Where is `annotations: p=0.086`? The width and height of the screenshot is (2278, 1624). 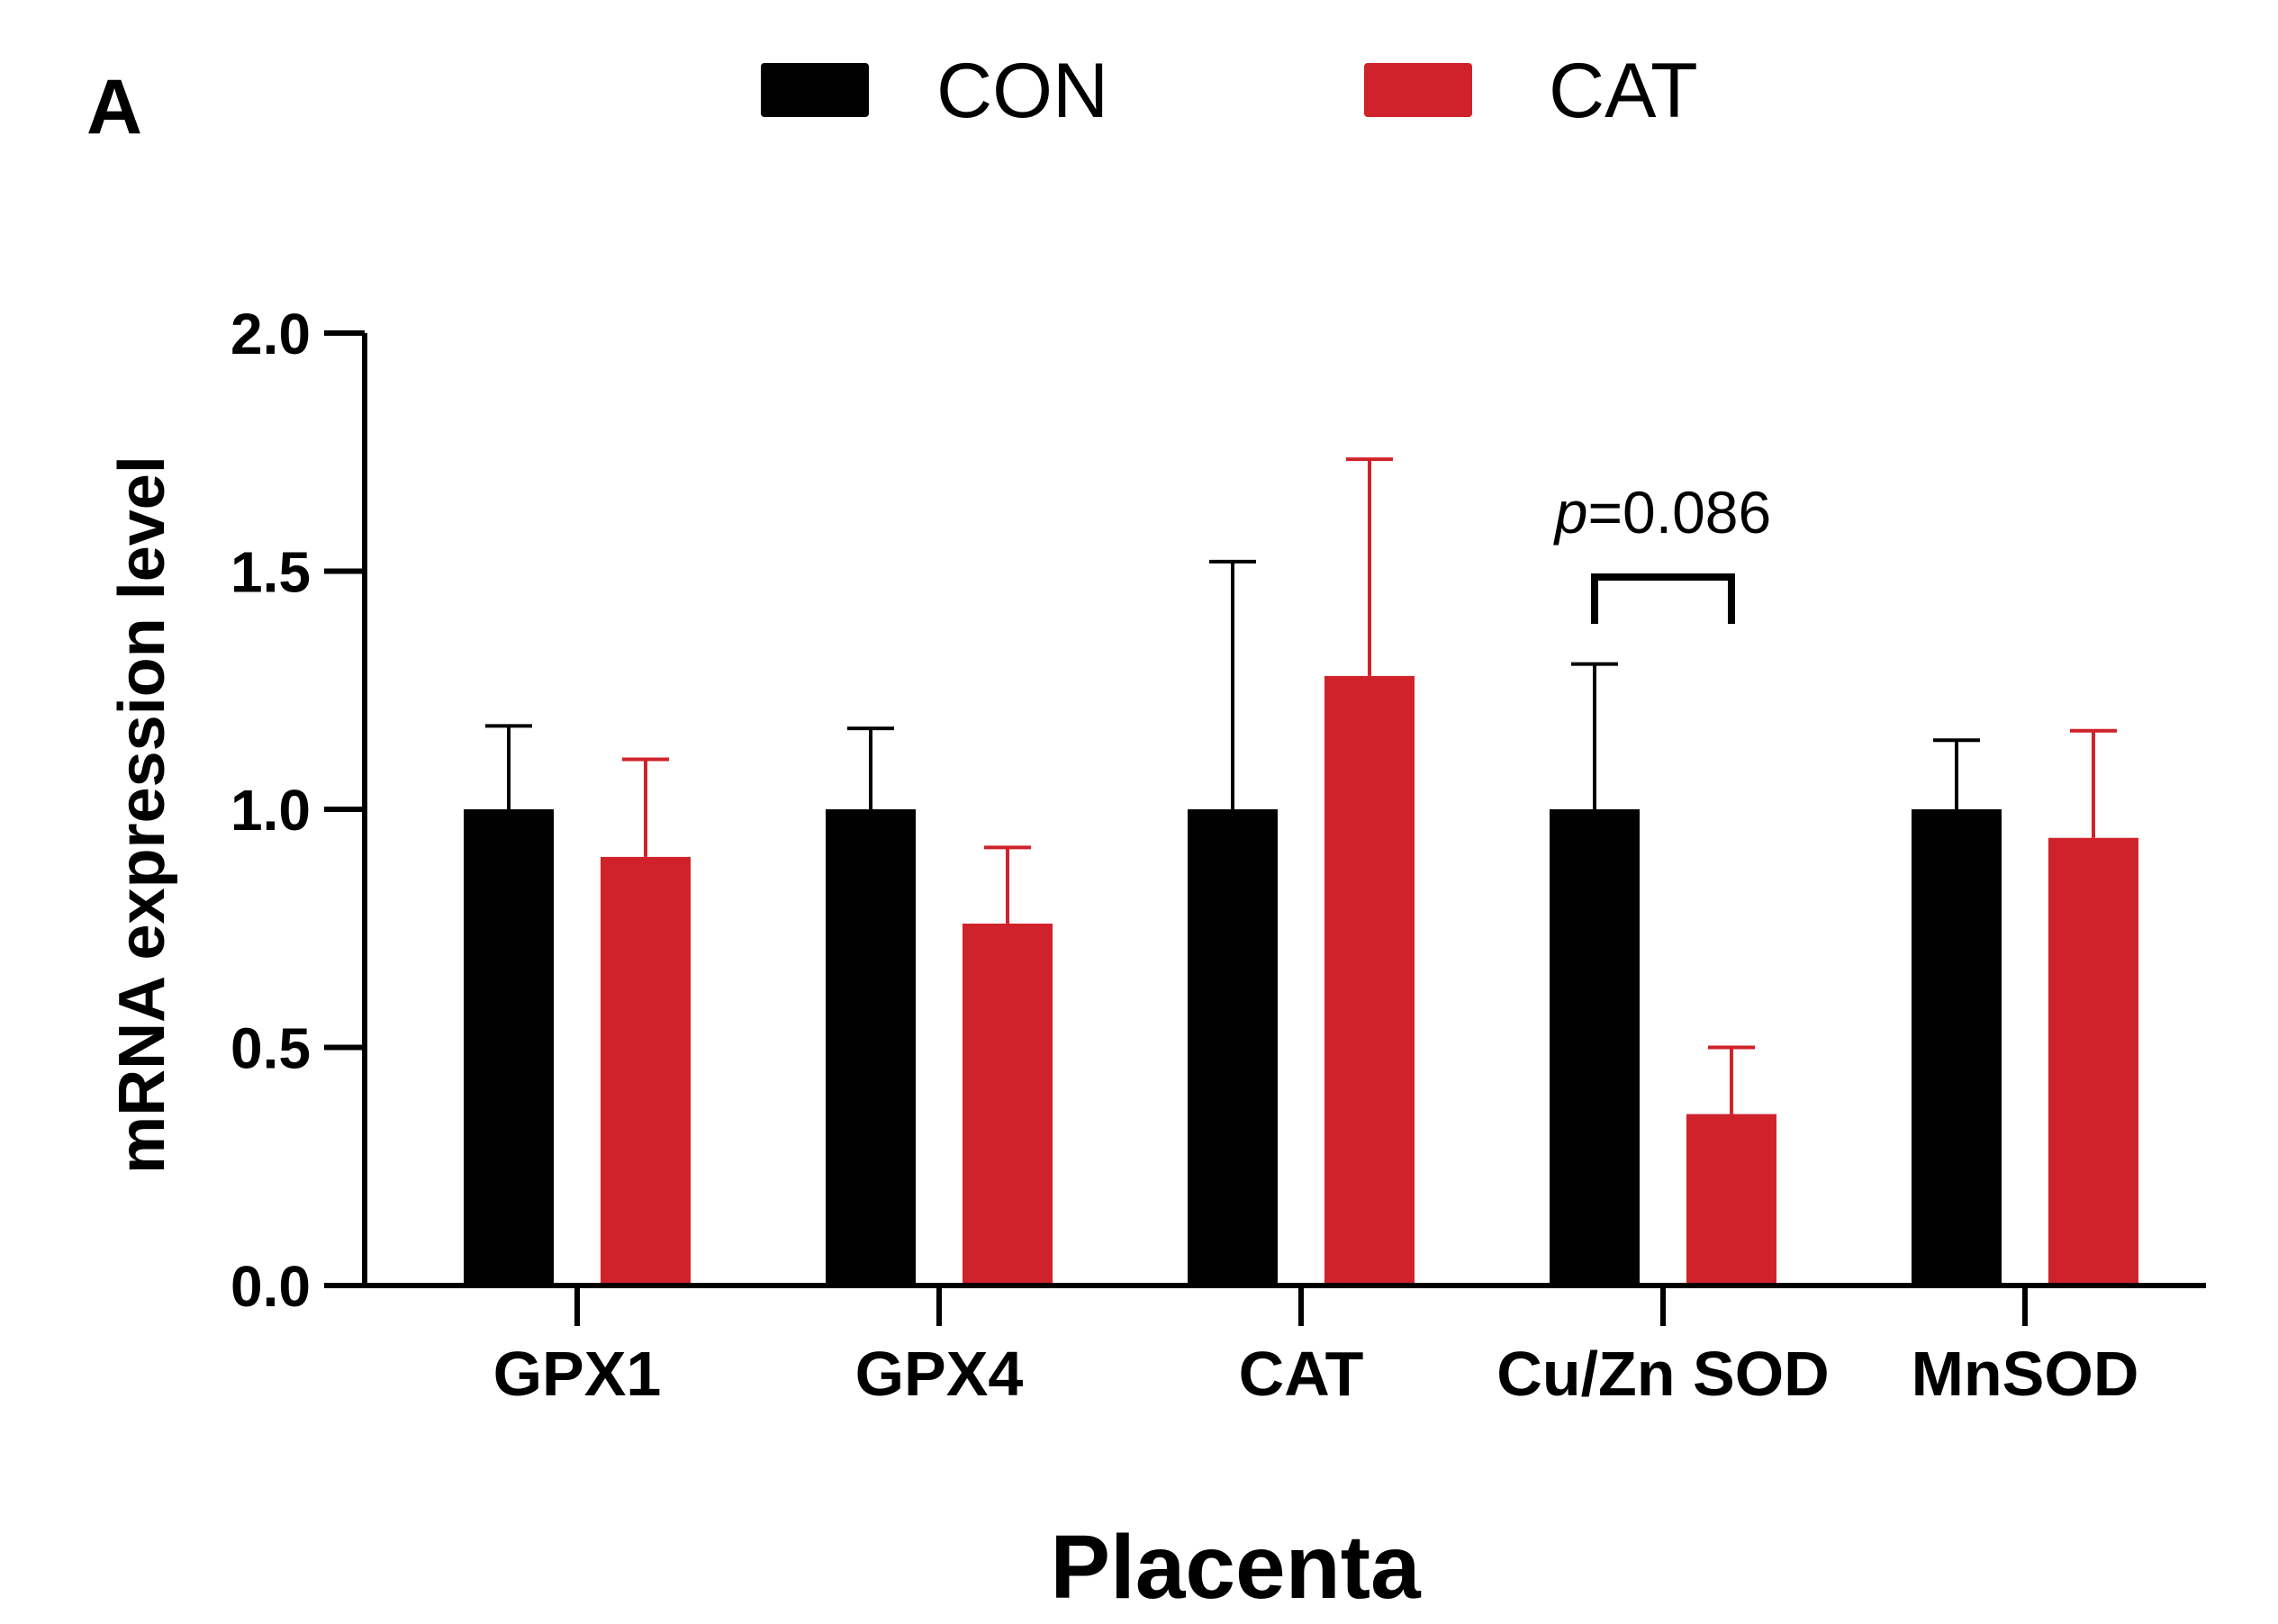 annotations: p=0.086 is located at coordinates (1662, 551).